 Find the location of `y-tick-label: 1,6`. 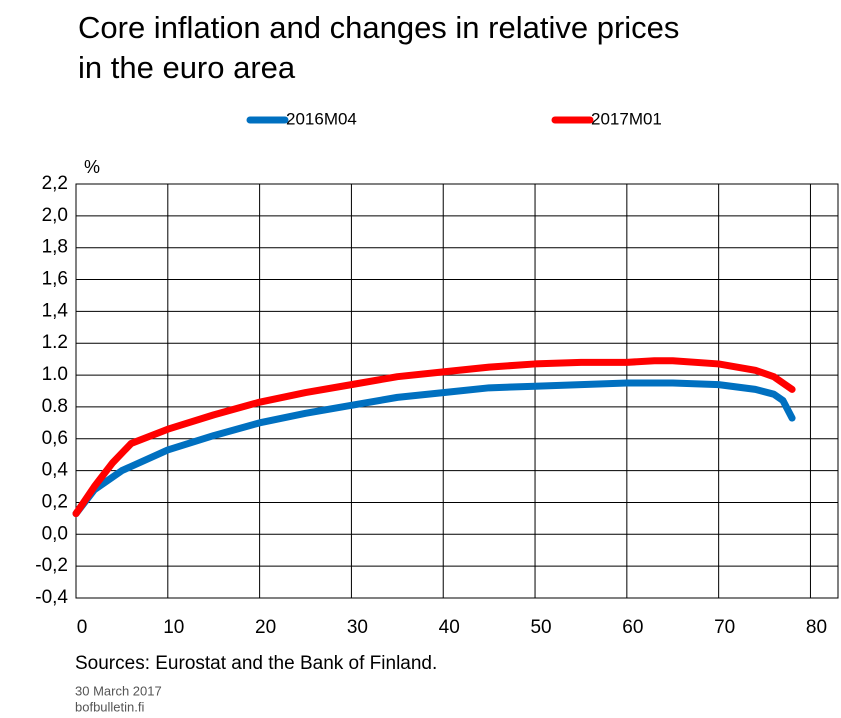

y-tick-label: 1,6 is located at coordinates (55, 279).